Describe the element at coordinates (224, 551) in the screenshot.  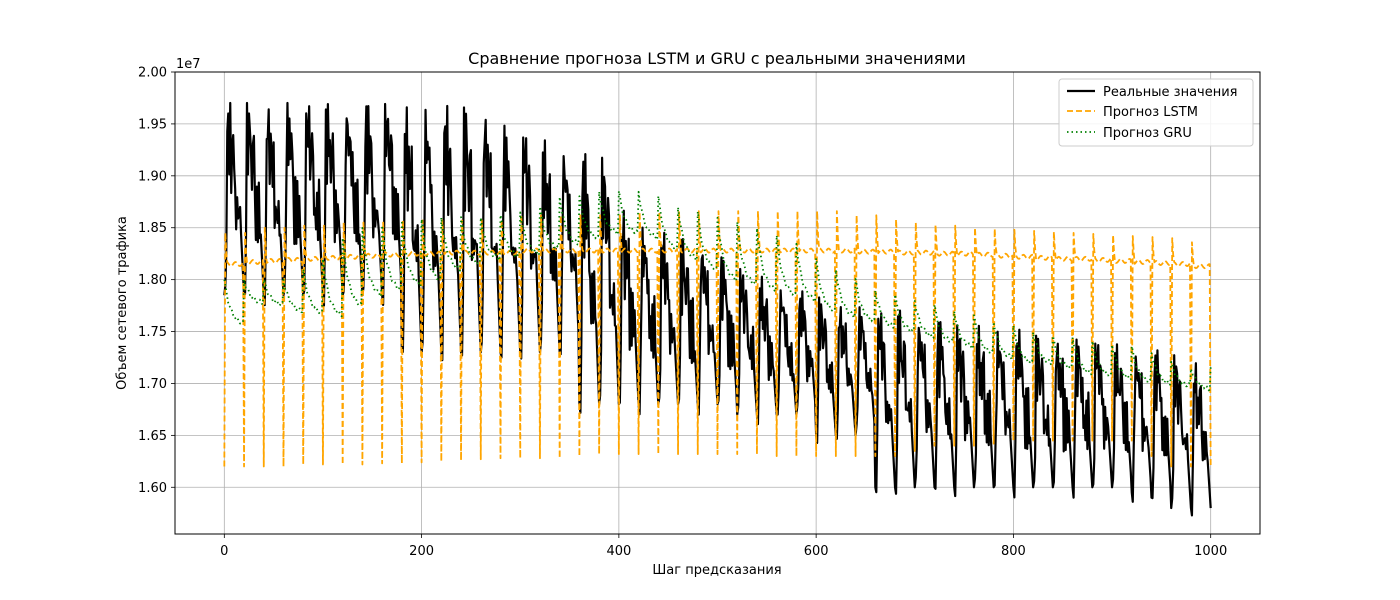
I see `x-tick-label: 0` at that location.